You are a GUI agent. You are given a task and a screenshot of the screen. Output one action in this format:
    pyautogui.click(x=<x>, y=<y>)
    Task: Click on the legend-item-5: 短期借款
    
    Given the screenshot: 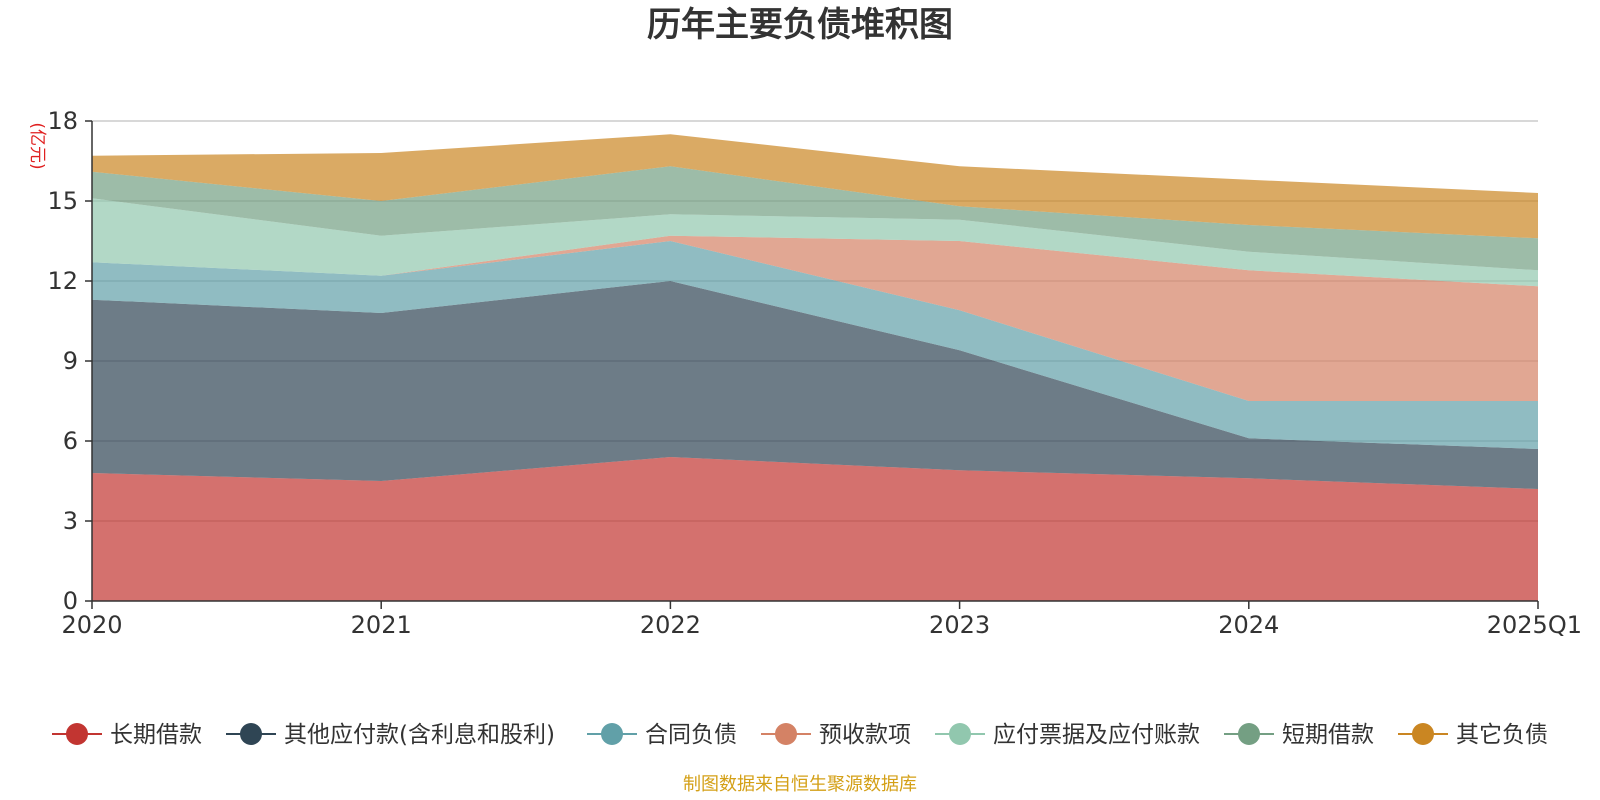 What is the action you would take?
    pyautogui.click(x=1299, y=735)
    